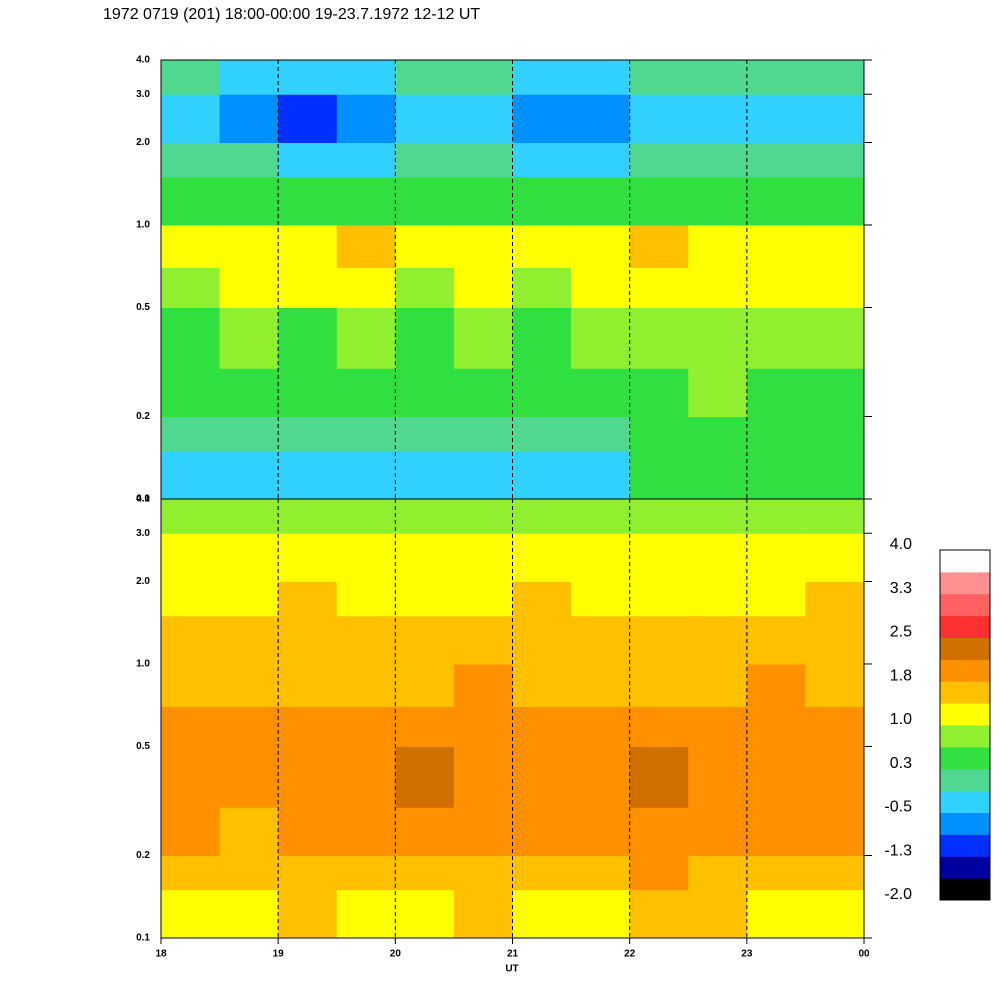 The width and height of the screenshot is (1000, 1000). What do you see at coordinates (630, 954) in the screenshot?
I see `x-tick-label: 22` at bounding box center [630, 954].